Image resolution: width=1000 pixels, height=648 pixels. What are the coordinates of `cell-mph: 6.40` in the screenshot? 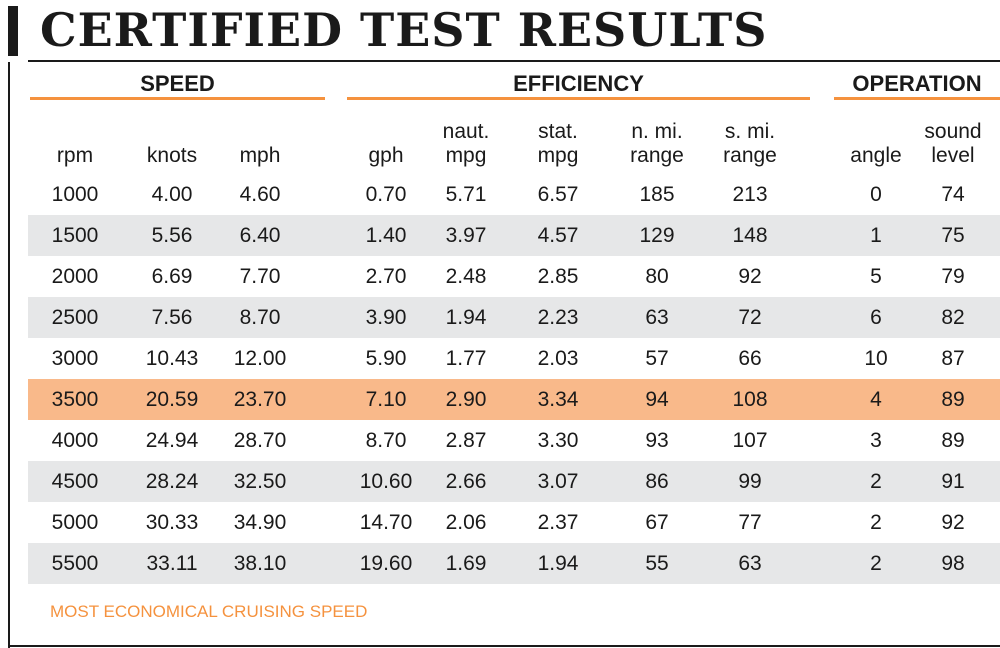 It's located at (260, 235).